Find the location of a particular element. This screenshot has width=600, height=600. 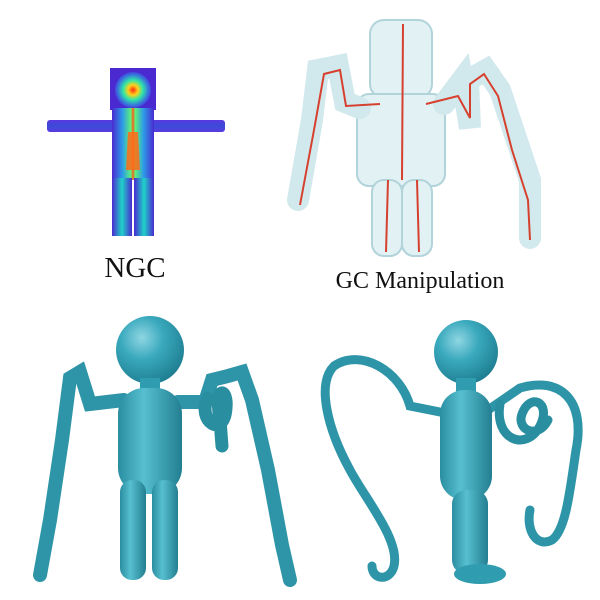

gc-arm-left is located at coordinates (329, 132).